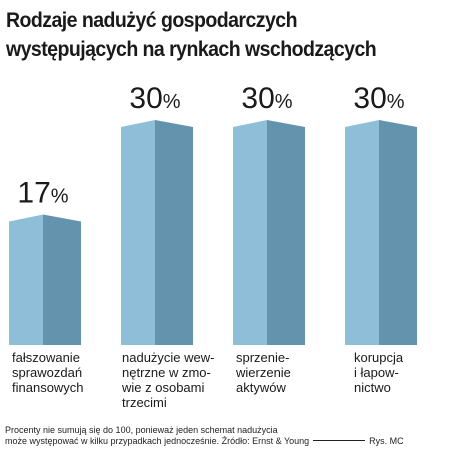 This screenshot has height=458, width=465. I want to click on category-label-1: fałszowanie sprawozdań finansowych, so click(68, 372).